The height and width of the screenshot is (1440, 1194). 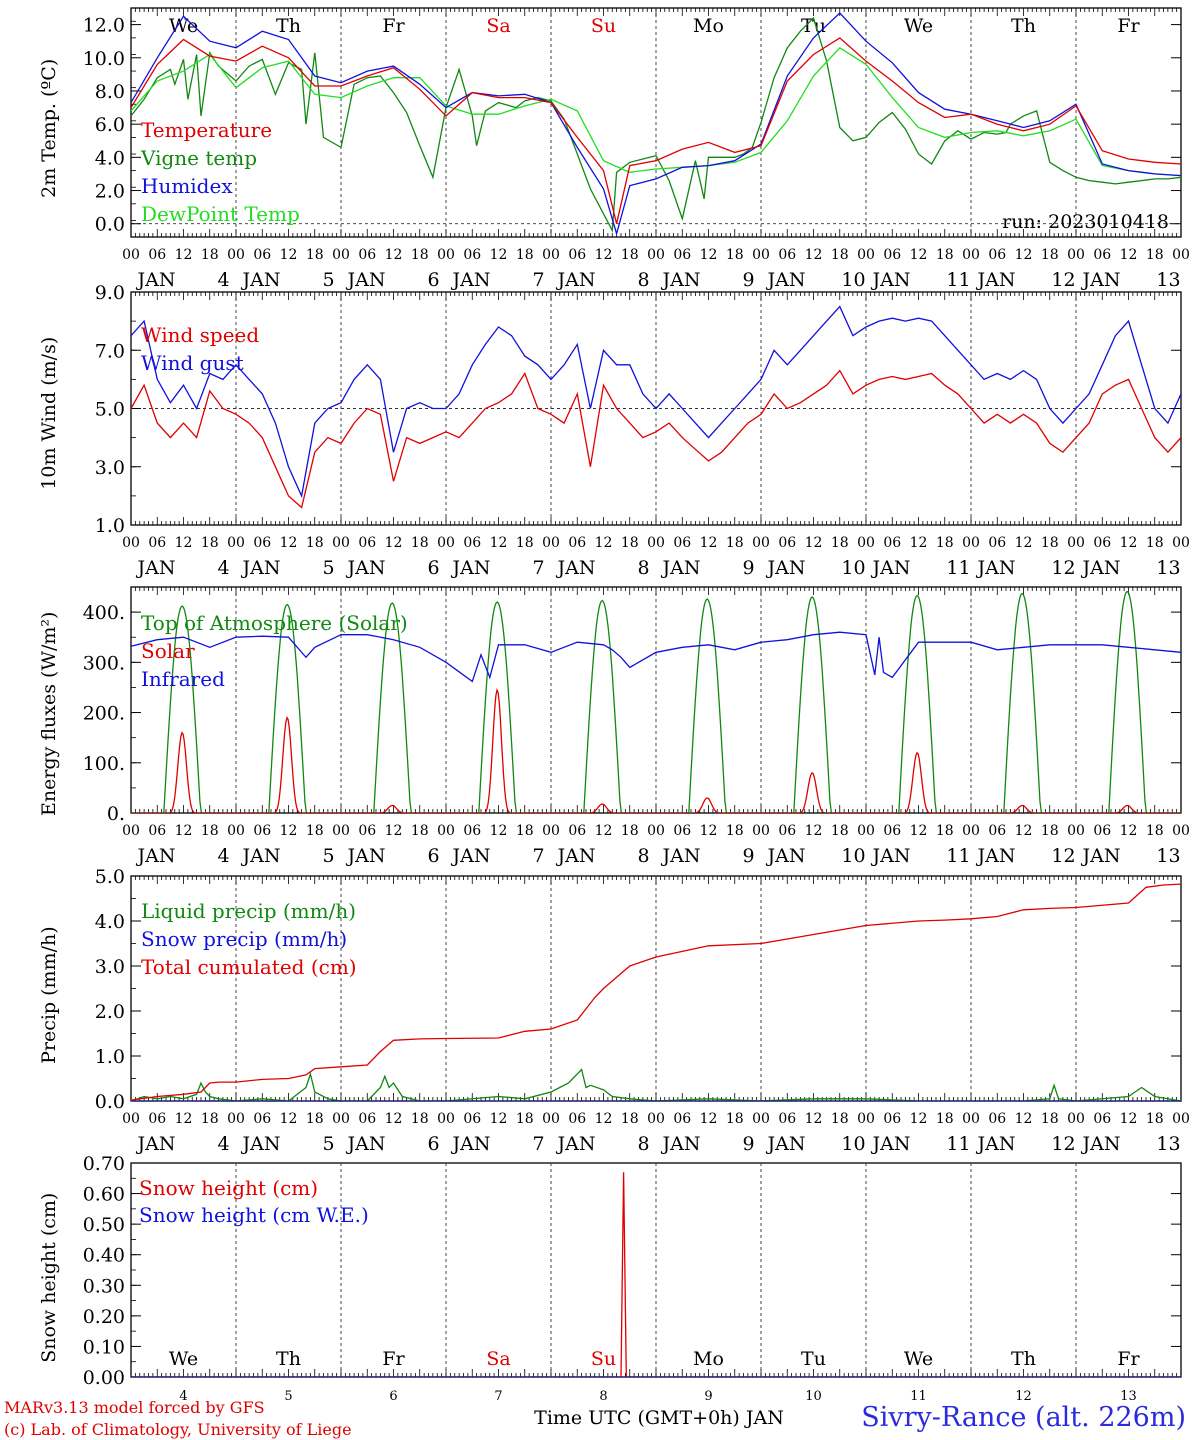 I want to click on y-tick-label: 0., so click(x=116, y=814).